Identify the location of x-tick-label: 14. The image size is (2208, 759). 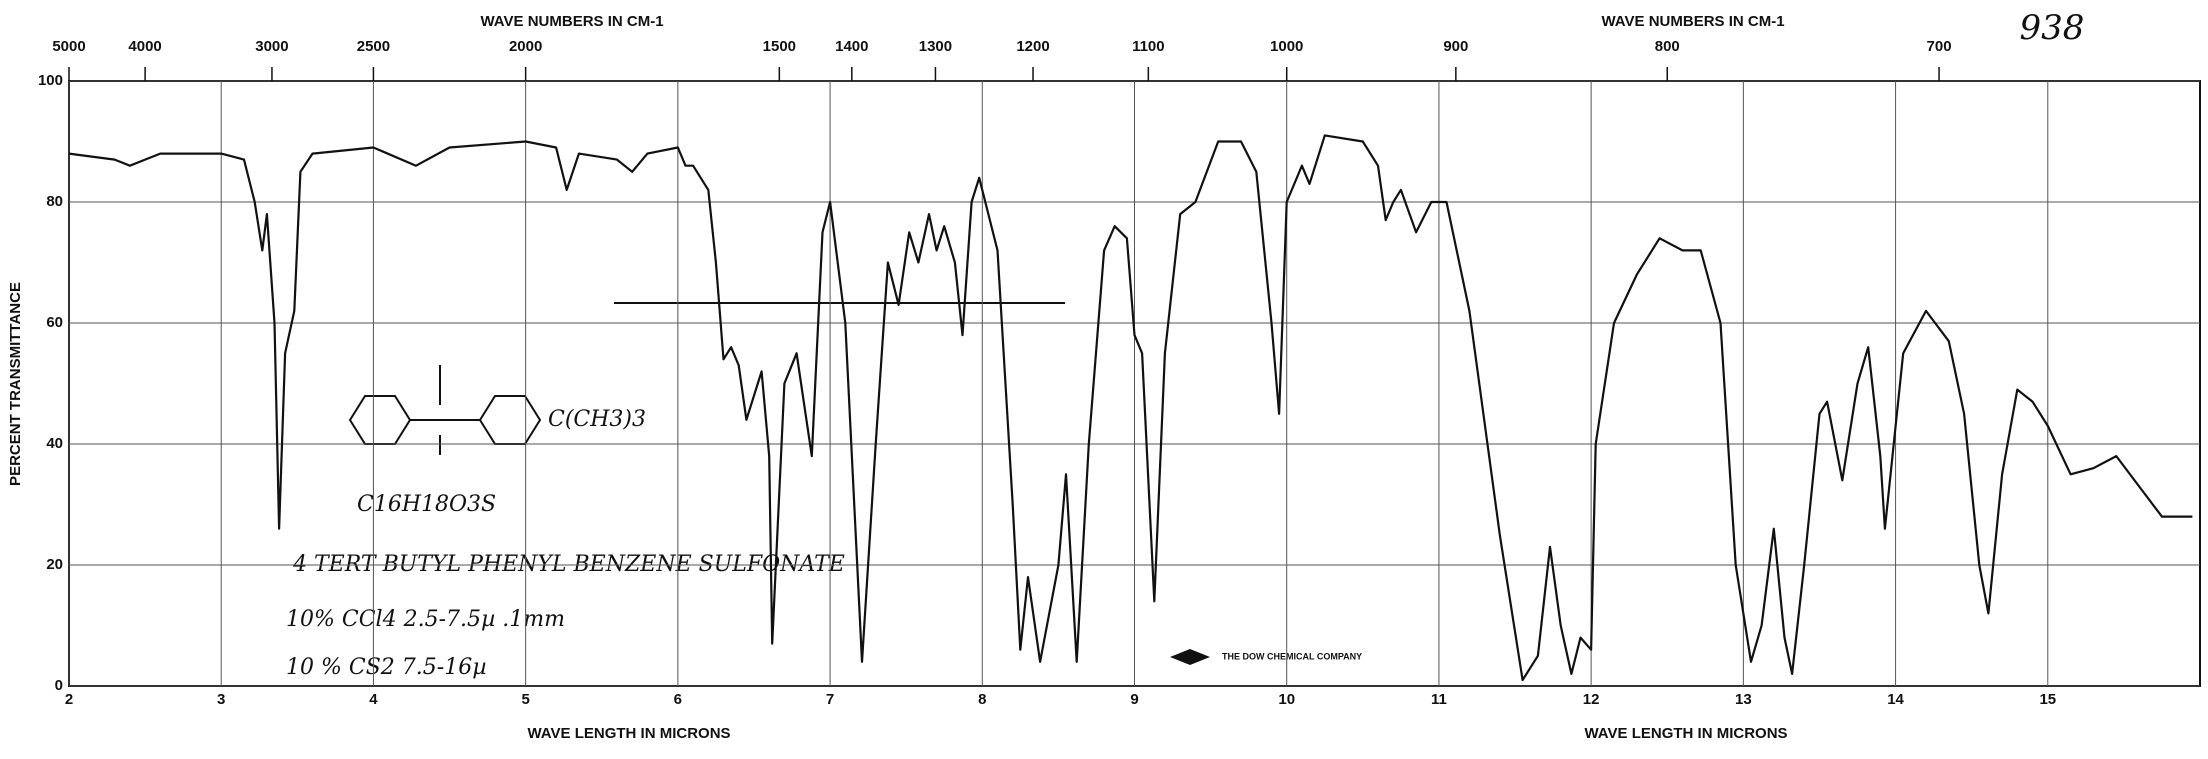
(1895, 699).